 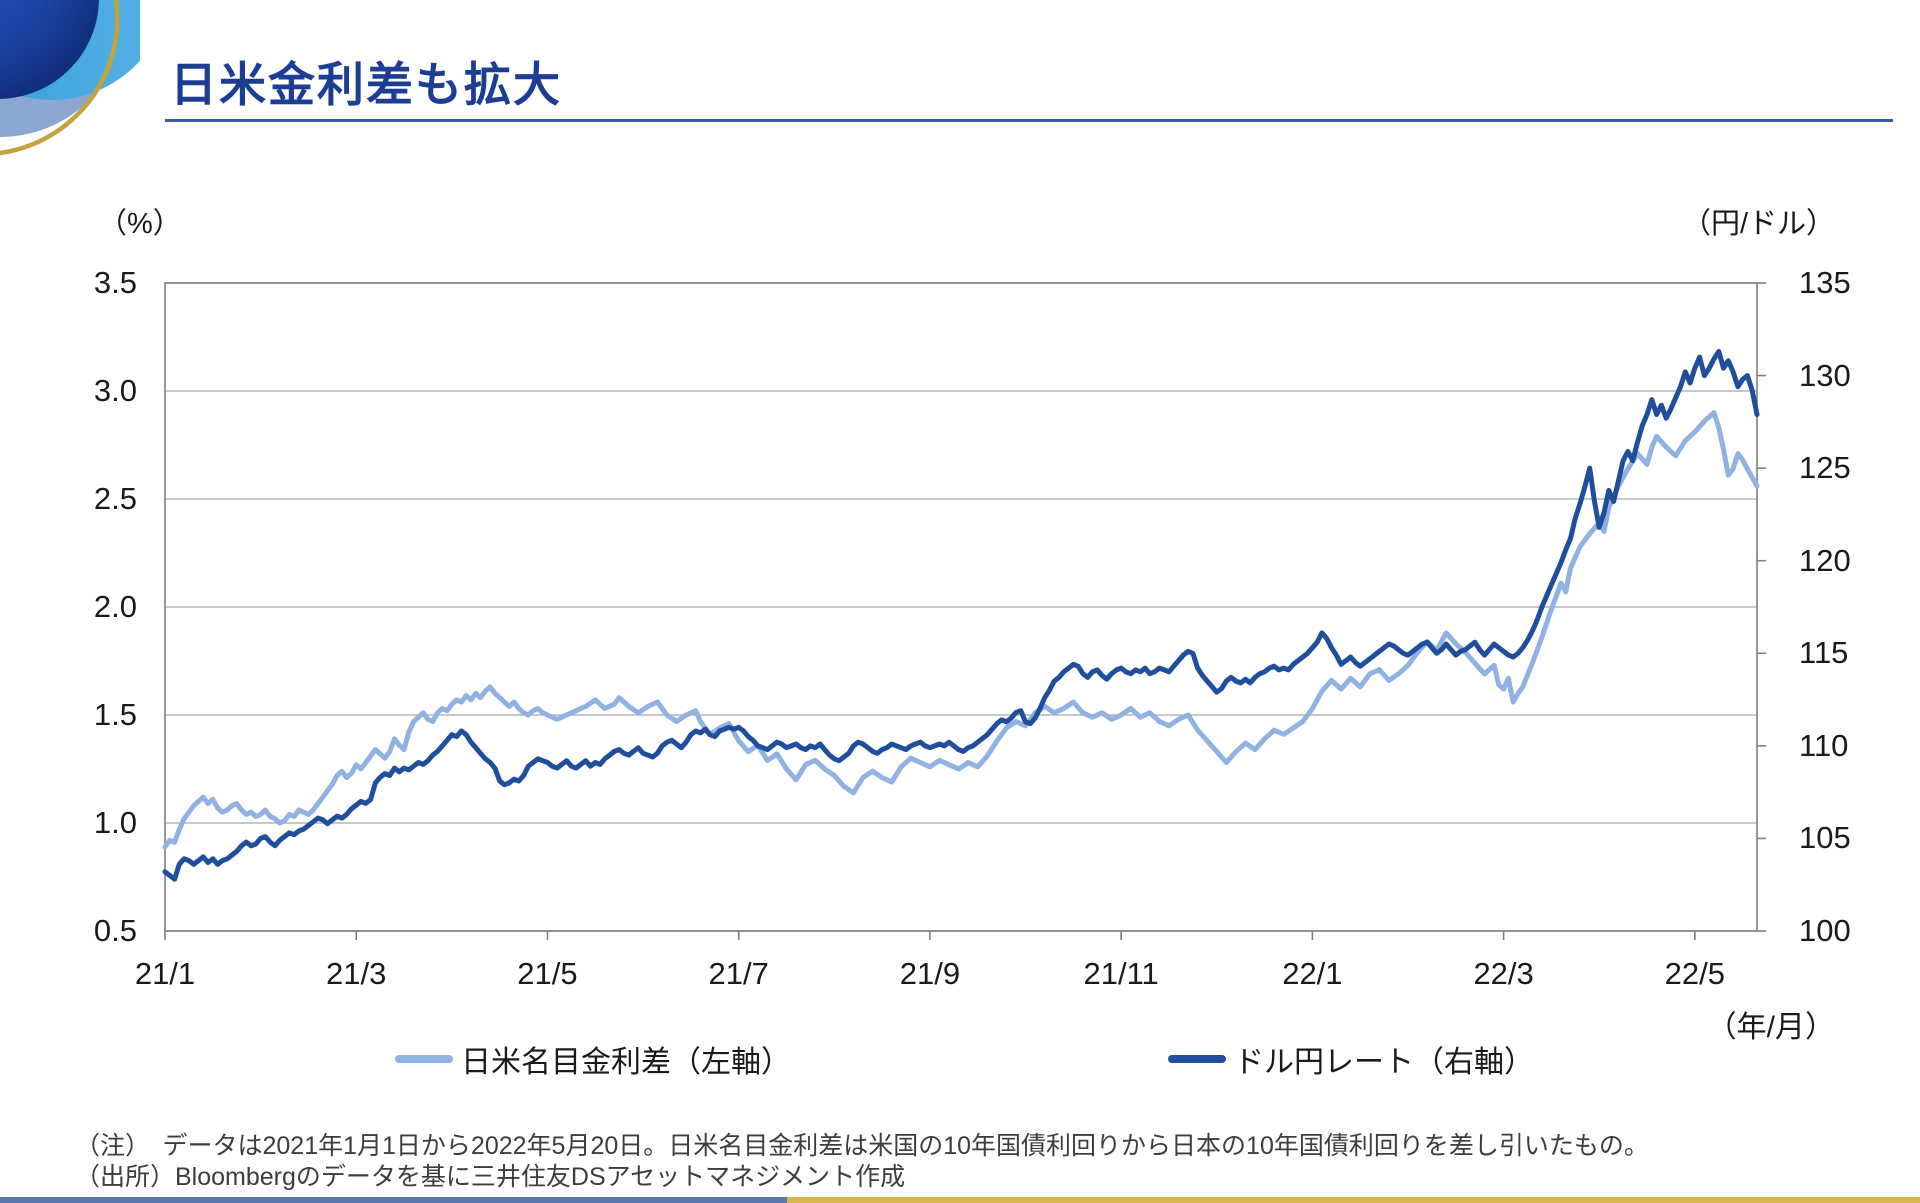 What do you see at coordinates (1312, 973) in the screenshot?
I see `x-axis-tick-label: 22/1` at bounding box center [1312, 973].